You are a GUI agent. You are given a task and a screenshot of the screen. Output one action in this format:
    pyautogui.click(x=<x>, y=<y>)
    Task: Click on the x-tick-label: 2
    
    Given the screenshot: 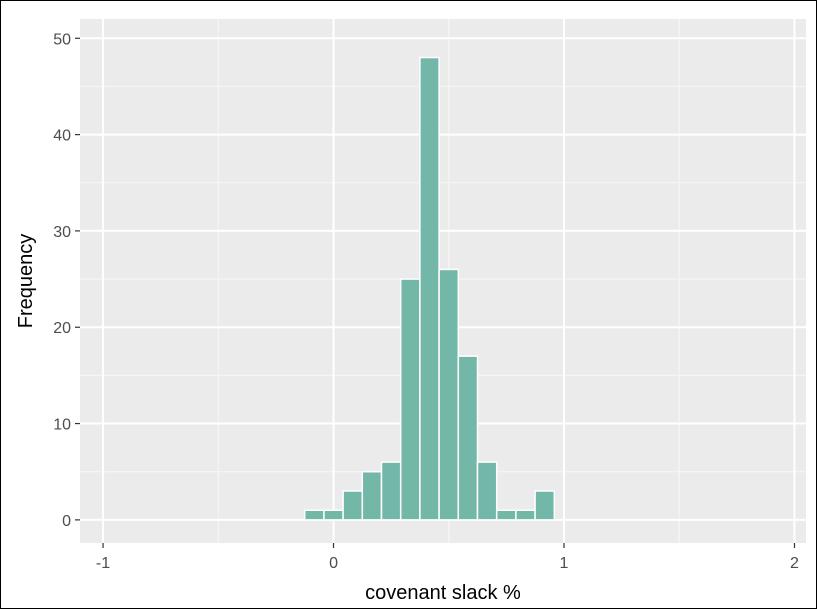 What is the action you would take?
    pyautogui.click(x=794, y=563)
    